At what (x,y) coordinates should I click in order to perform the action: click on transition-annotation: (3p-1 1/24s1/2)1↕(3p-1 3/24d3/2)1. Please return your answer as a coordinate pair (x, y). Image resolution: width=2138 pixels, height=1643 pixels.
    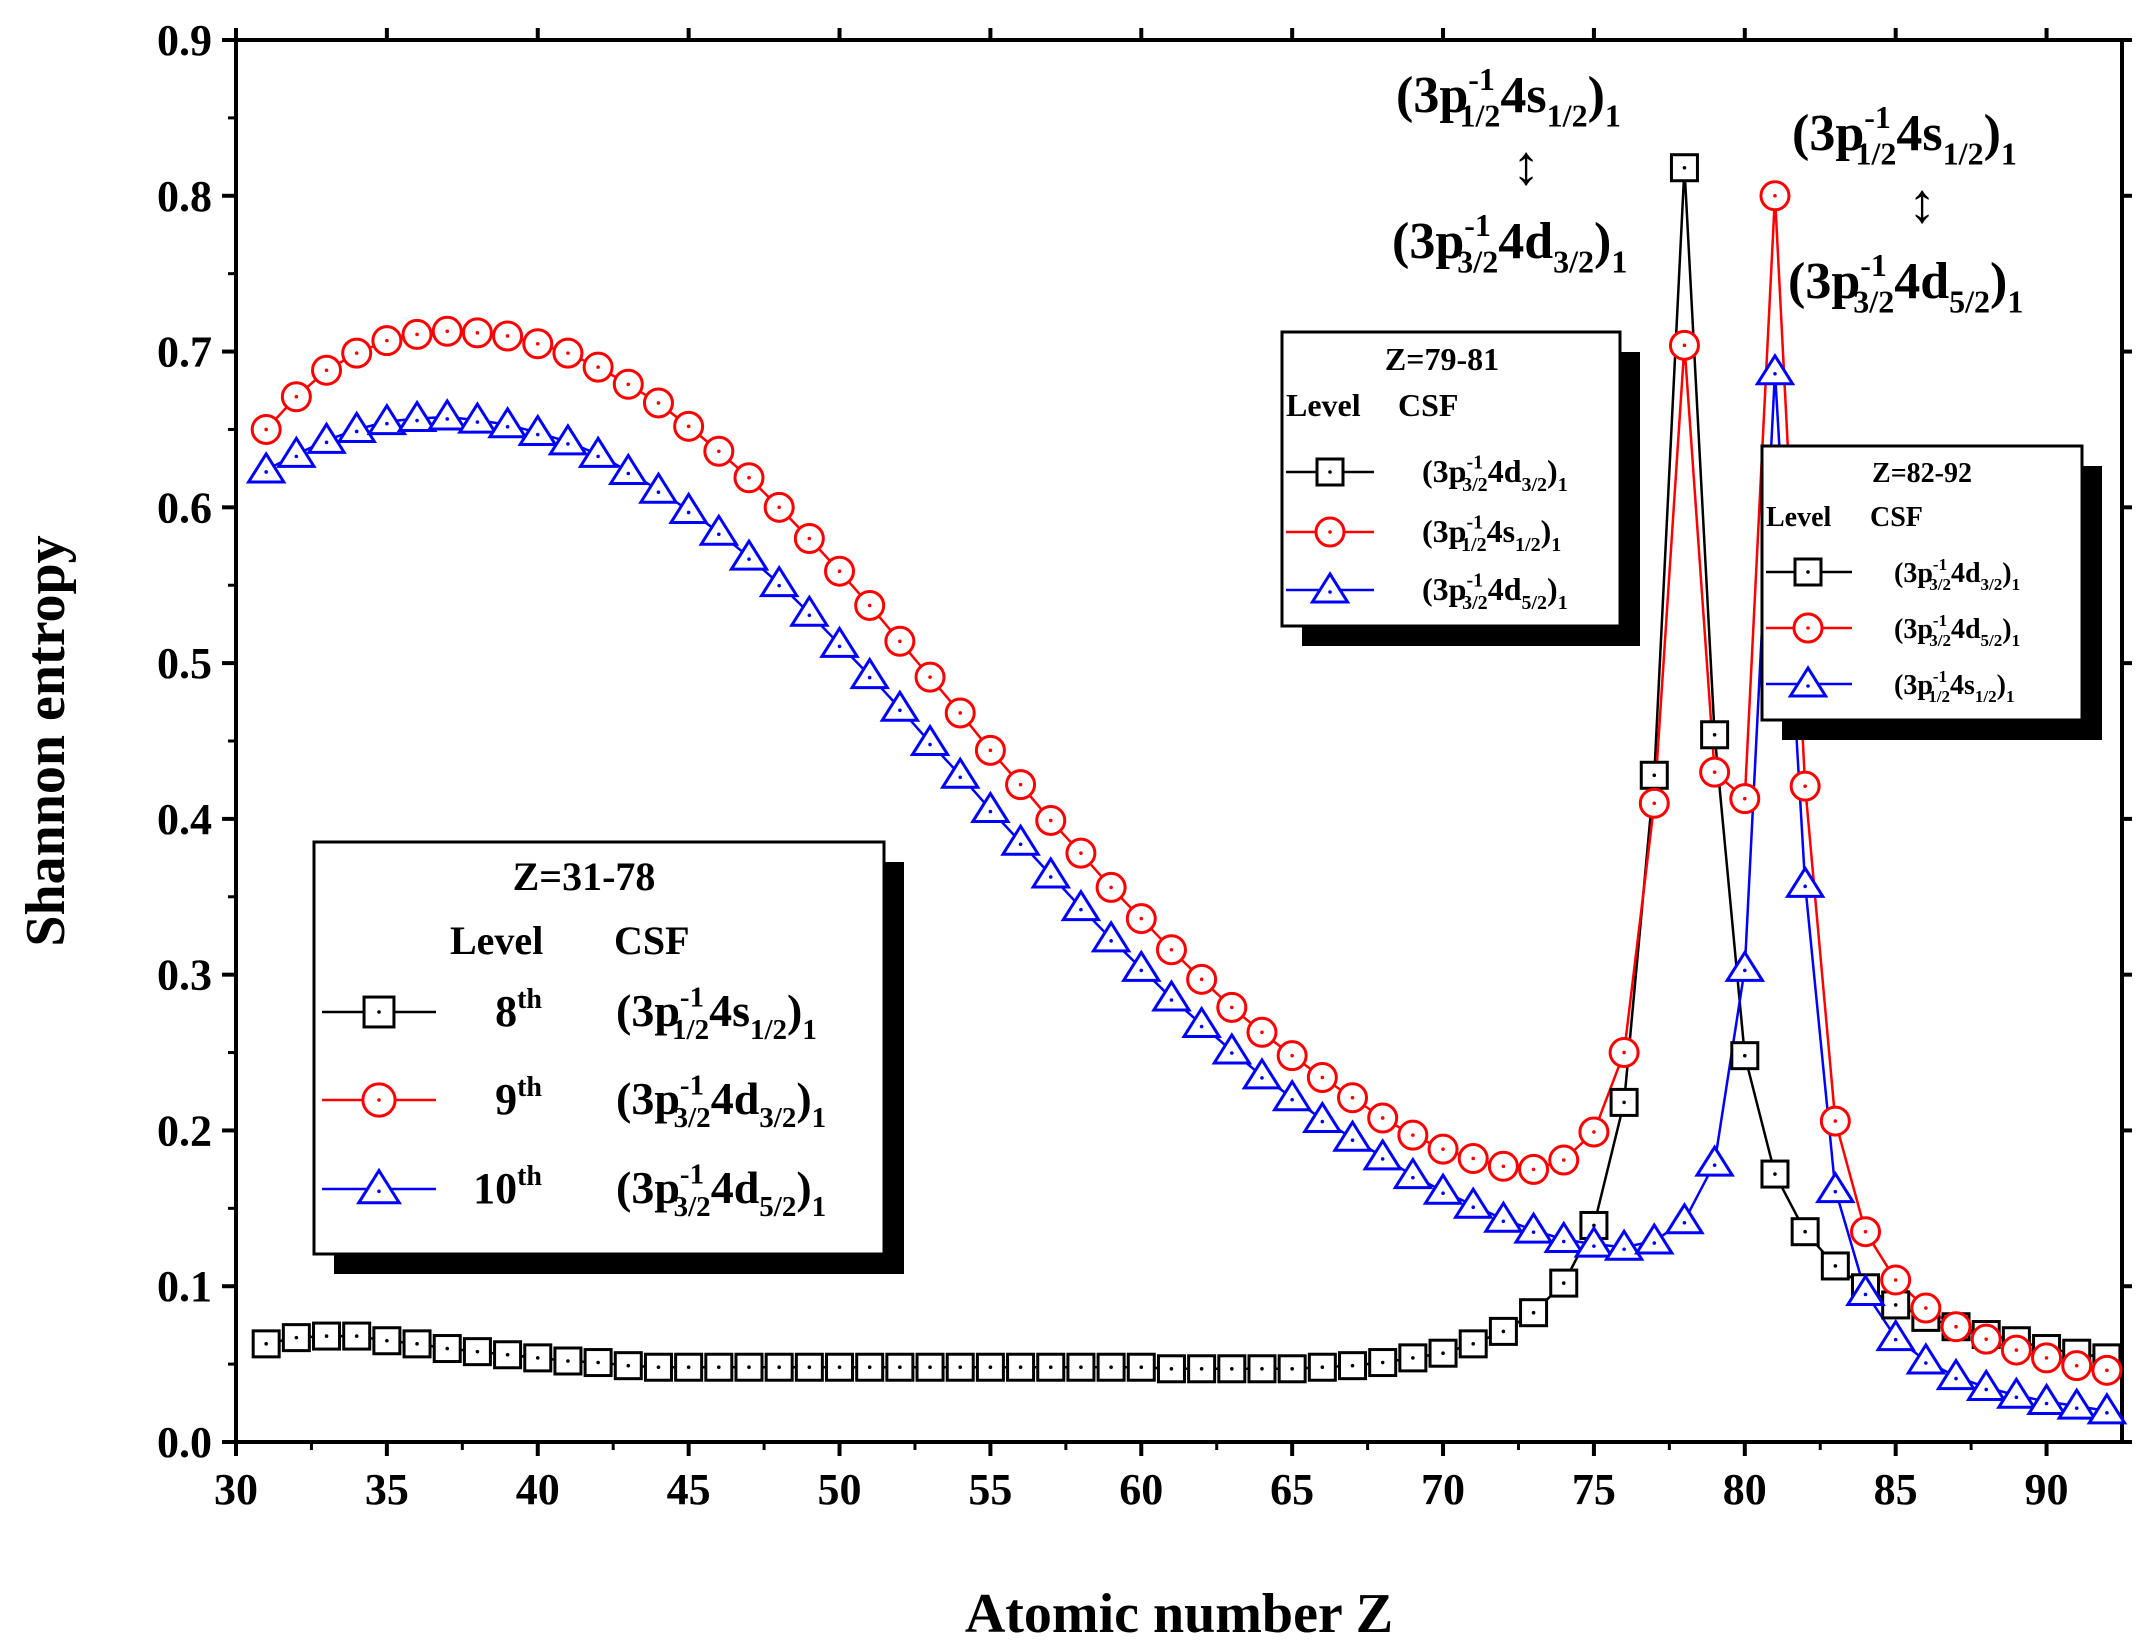
    Looking at the image, I should click on (1509, 170).